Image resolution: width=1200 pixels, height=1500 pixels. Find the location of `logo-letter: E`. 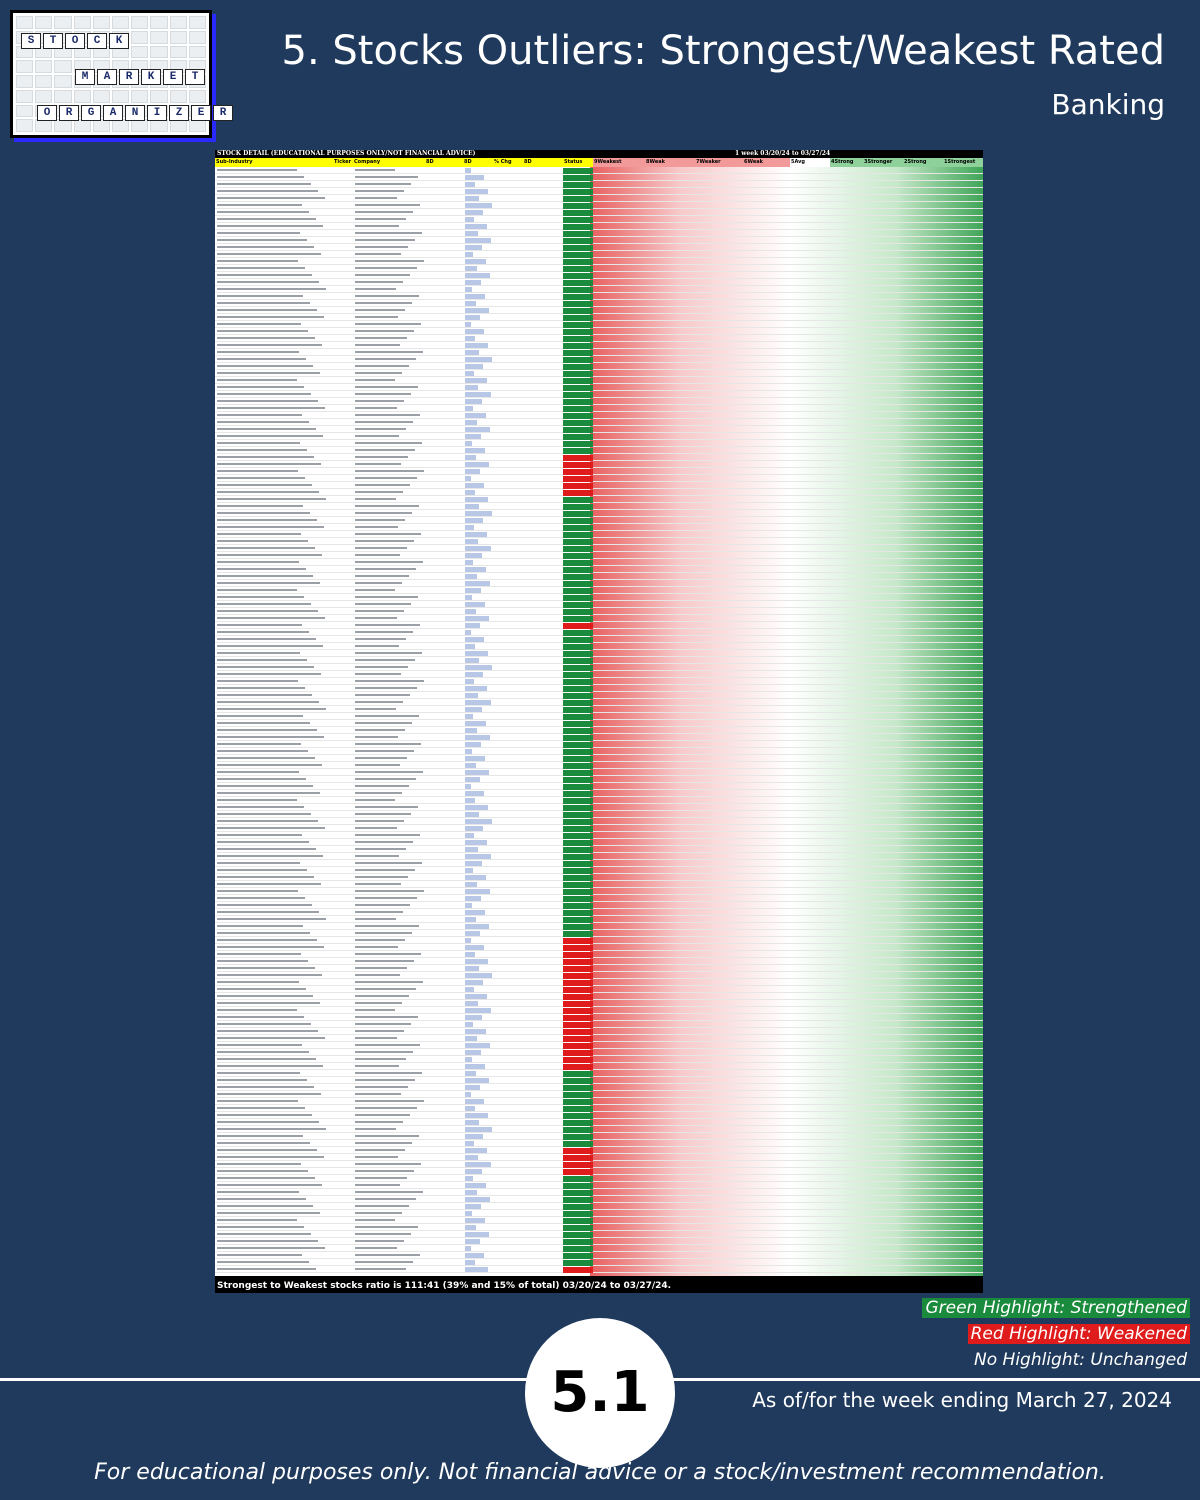

logo-letter: E is located at coordinates (173, 77).